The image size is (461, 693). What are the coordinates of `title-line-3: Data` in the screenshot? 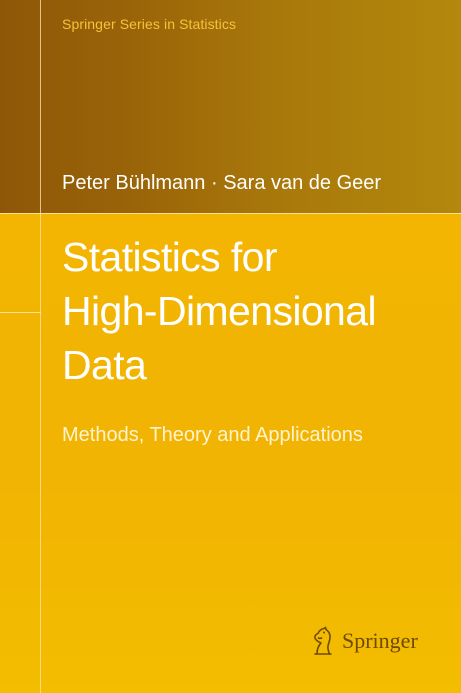 It's located at (104, 365).